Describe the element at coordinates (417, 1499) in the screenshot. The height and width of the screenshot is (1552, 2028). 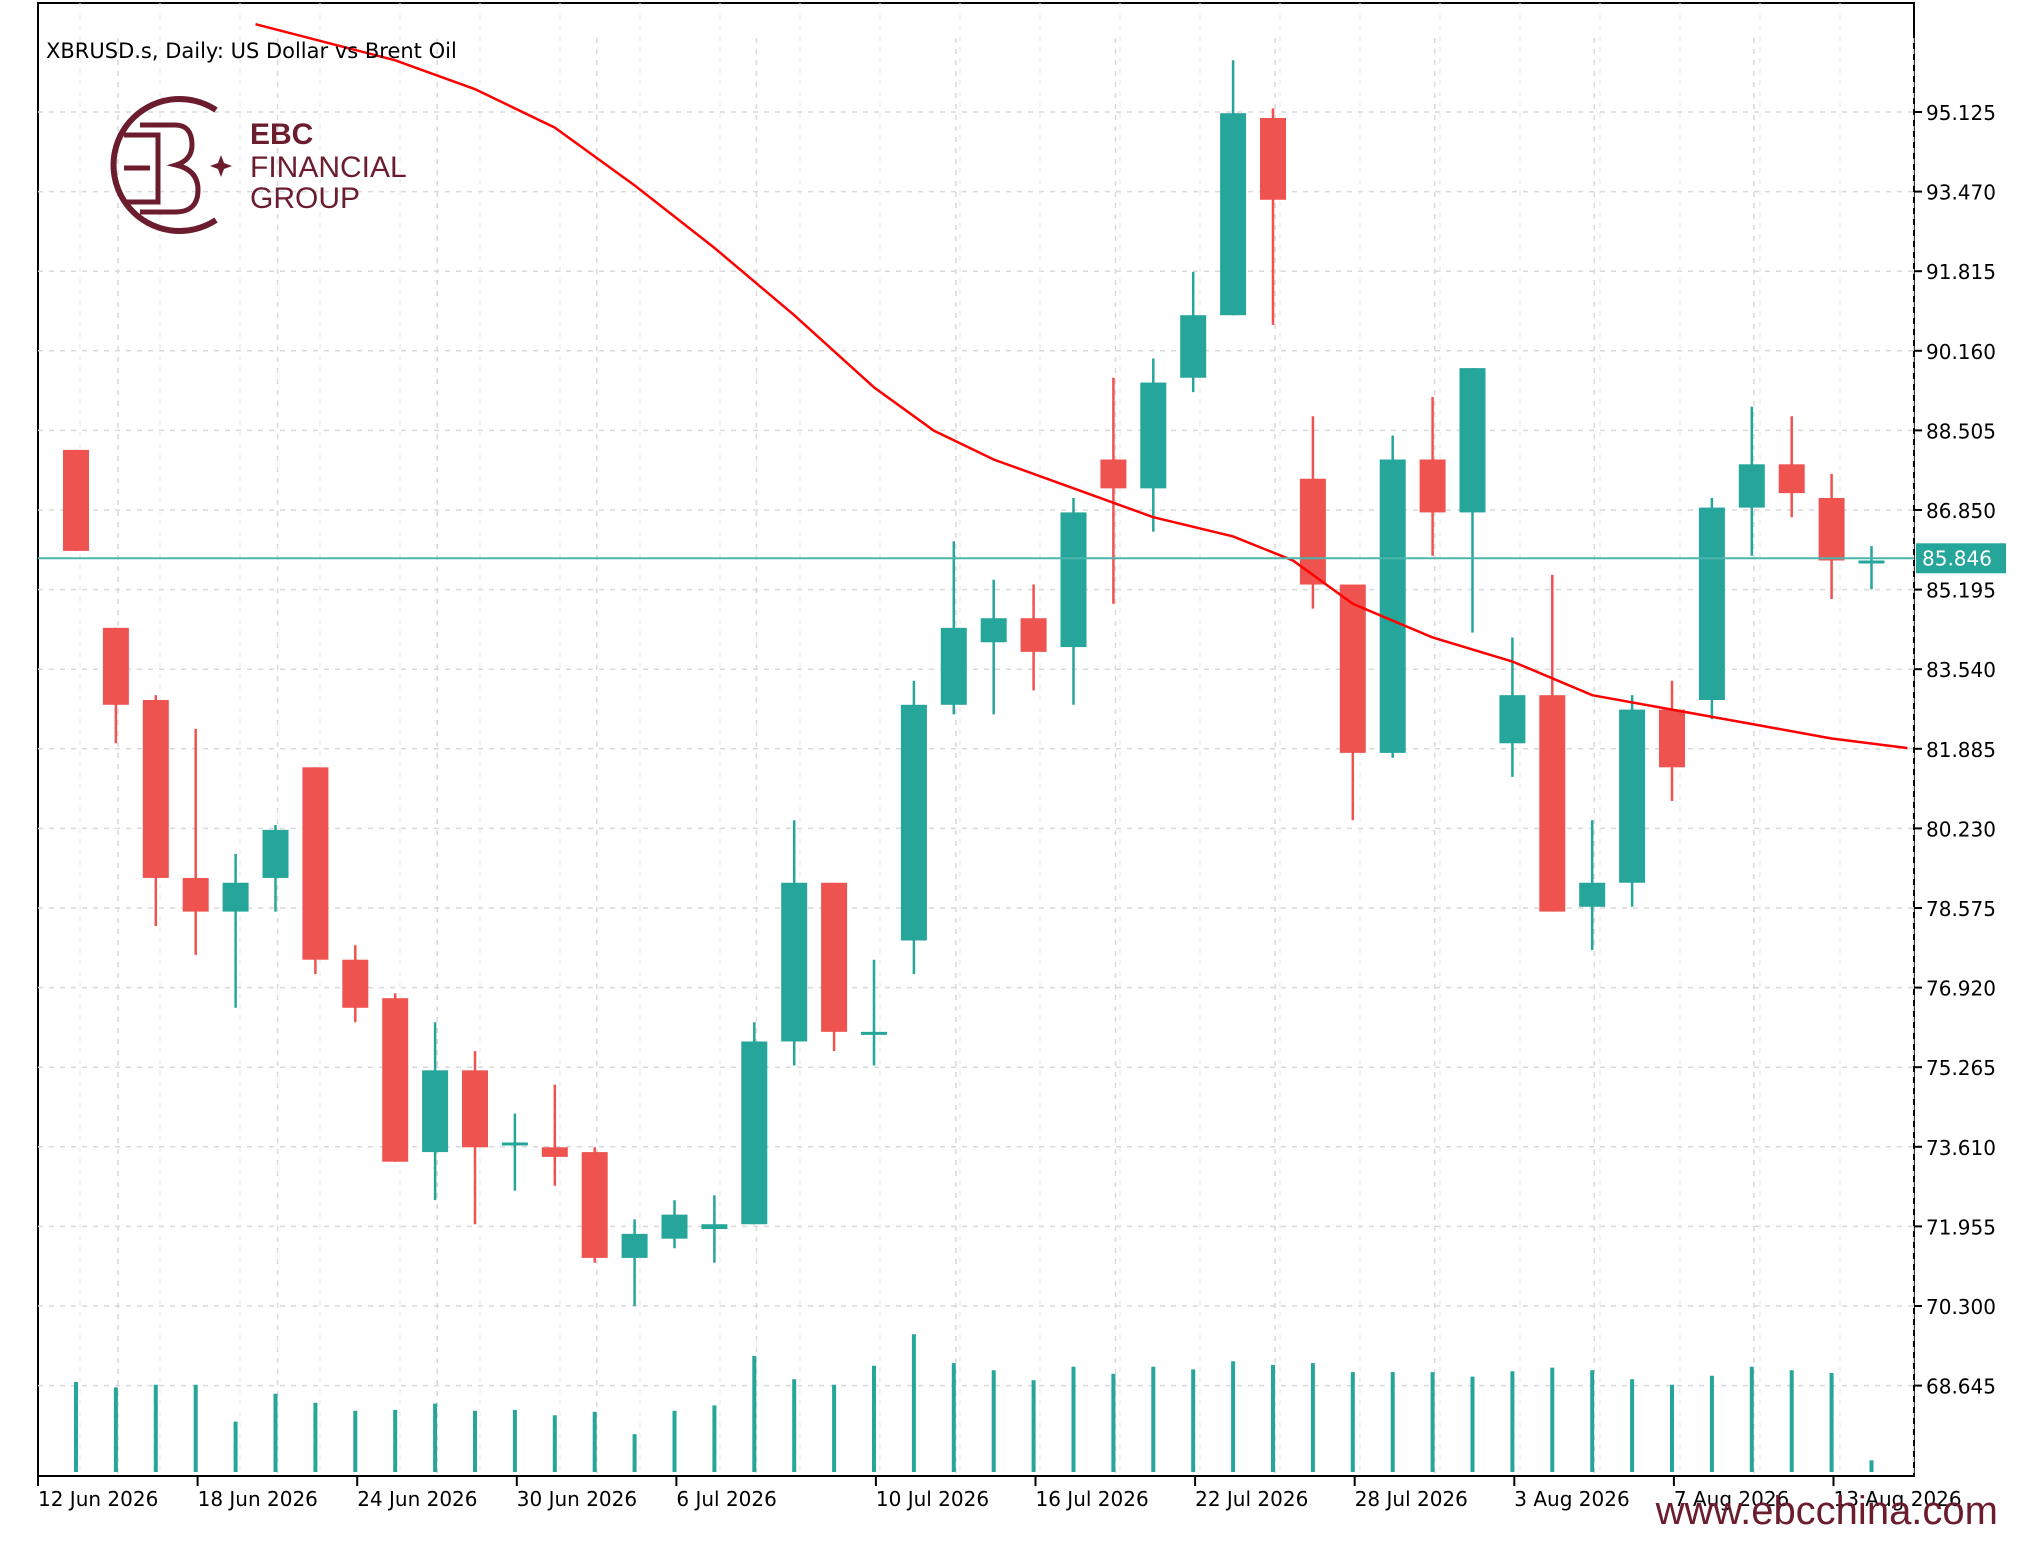
I see `x-tick-label: 24 Jun 2026` at that location.